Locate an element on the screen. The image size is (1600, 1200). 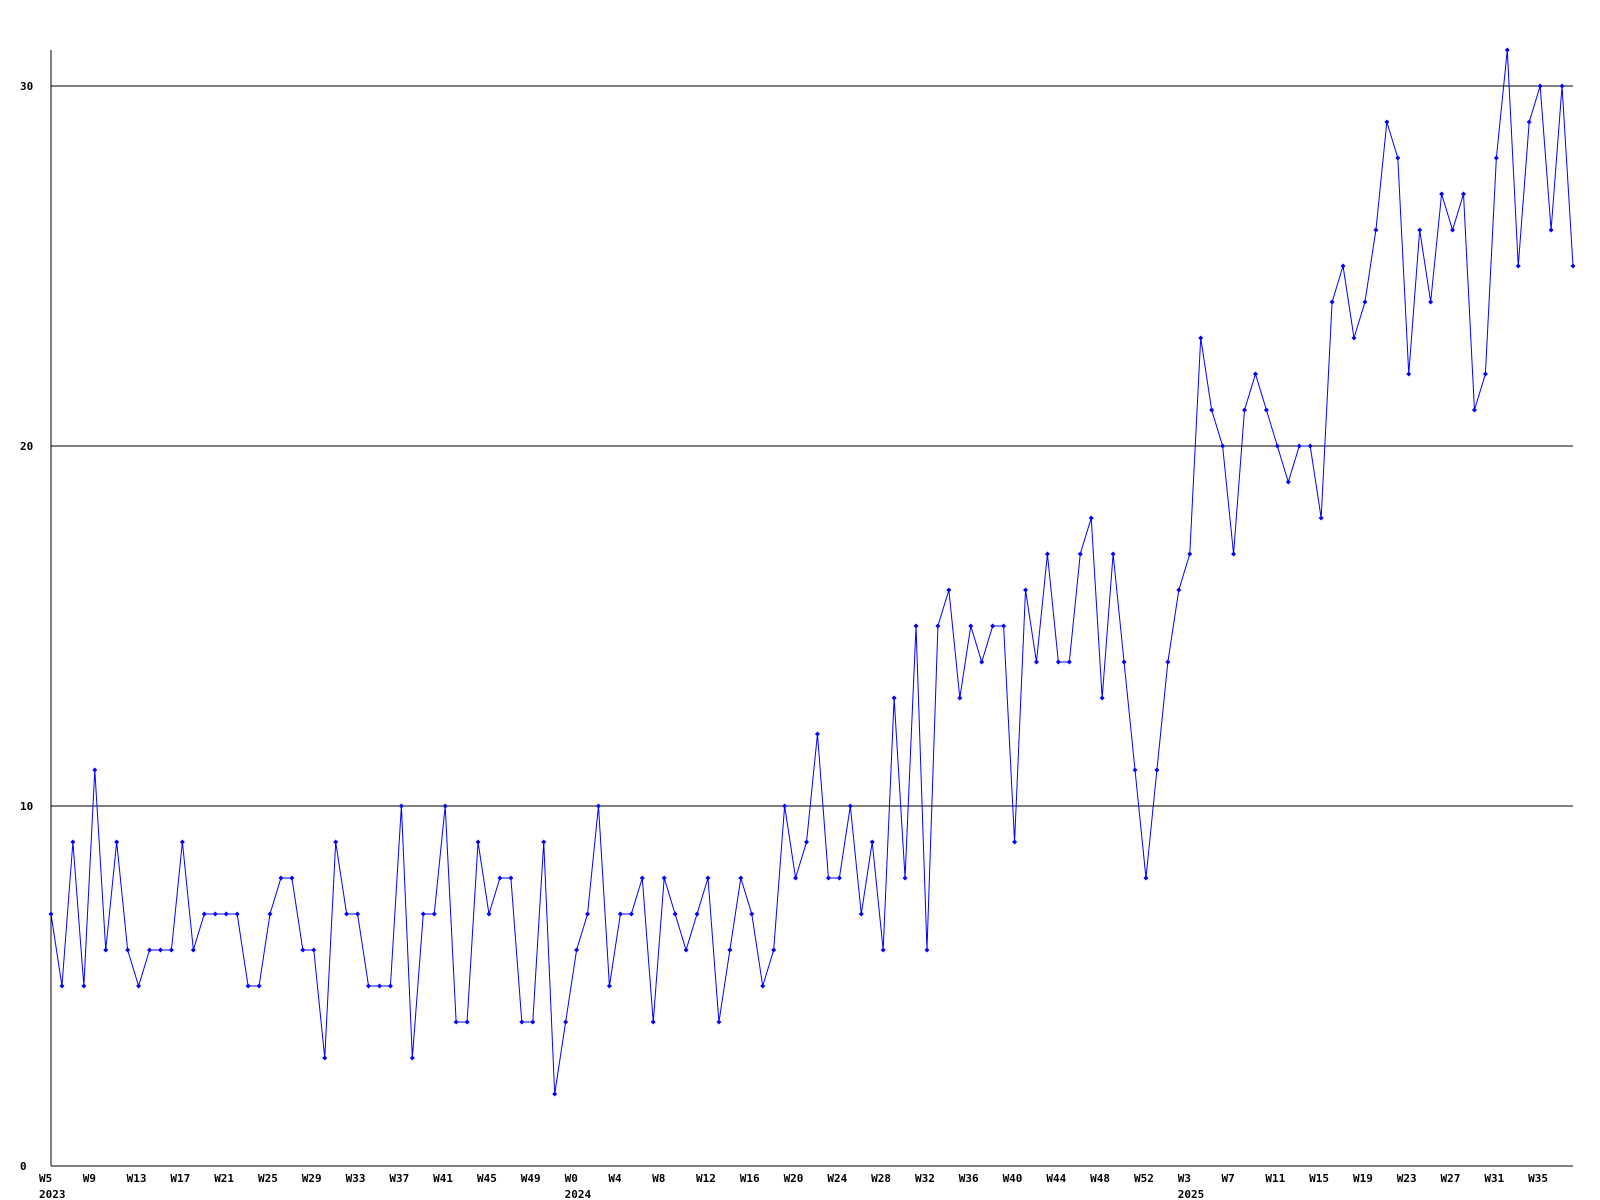
year-label: 2023 is located at coordinates (52, 1194).